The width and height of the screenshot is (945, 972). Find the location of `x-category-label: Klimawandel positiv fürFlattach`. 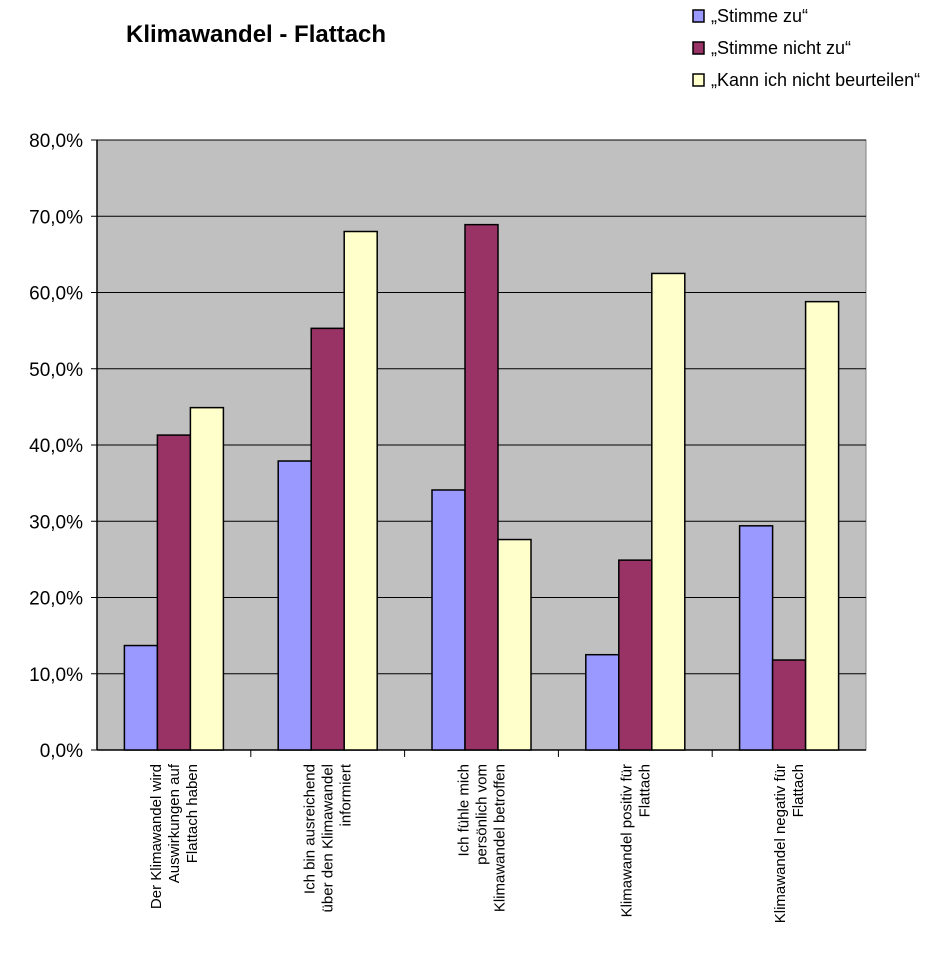

x-category-label: Klimawandel positiv fürFlattach is located at coordinates (635, 840).